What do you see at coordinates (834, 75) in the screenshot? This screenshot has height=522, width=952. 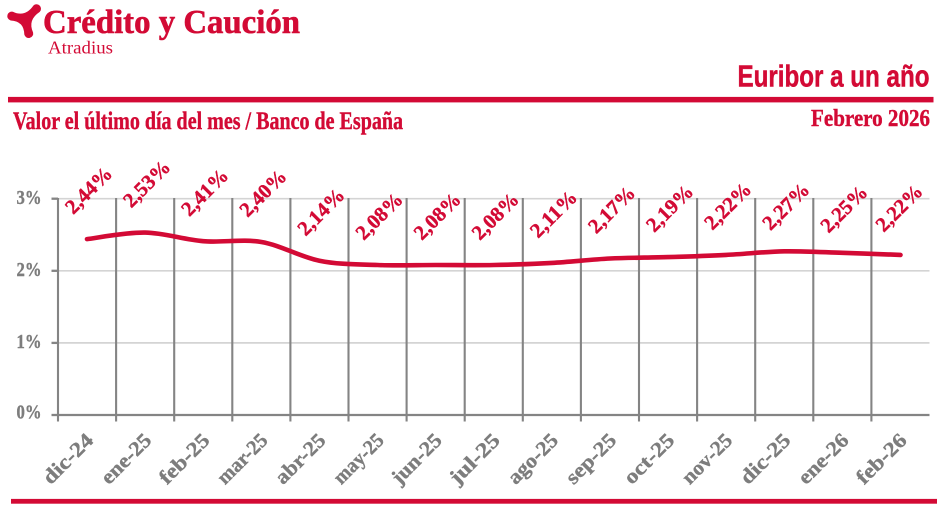 I see `svg-text: Euribor a un año` at bounding box center [834, 75].